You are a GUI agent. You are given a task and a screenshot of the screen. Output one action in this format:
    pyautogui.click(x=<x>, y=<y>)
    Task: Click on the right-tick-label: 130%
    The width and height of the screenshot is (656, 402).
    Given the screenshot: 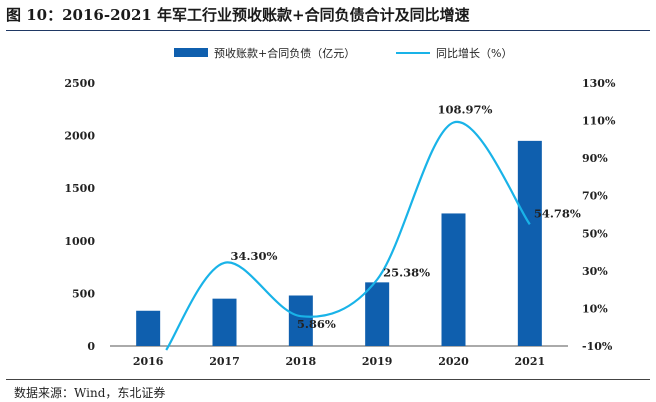 What is the action you would take?
    pyautogui.click(x=599, y=83)
    